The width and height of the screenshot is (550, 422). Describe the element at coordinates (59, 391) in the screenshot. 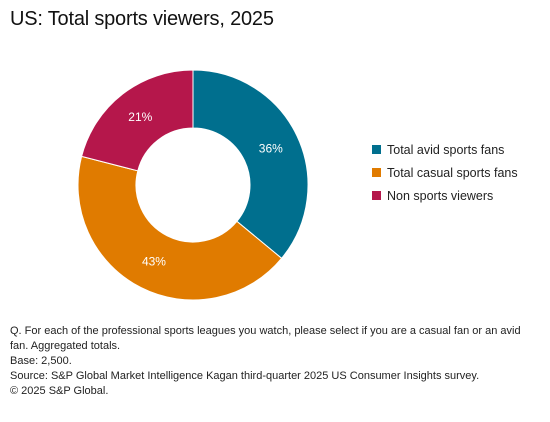

I see `copyright-note: © 2025 S&P Global.` at that location.